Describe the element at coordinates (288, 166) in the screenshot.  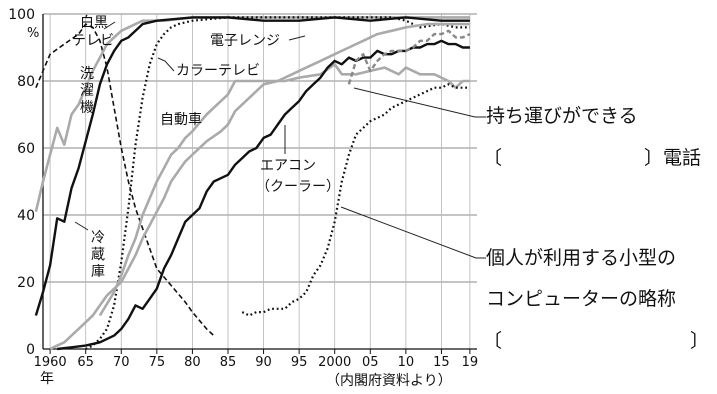
I see `label-aircon-line1: エアコン` at that location.